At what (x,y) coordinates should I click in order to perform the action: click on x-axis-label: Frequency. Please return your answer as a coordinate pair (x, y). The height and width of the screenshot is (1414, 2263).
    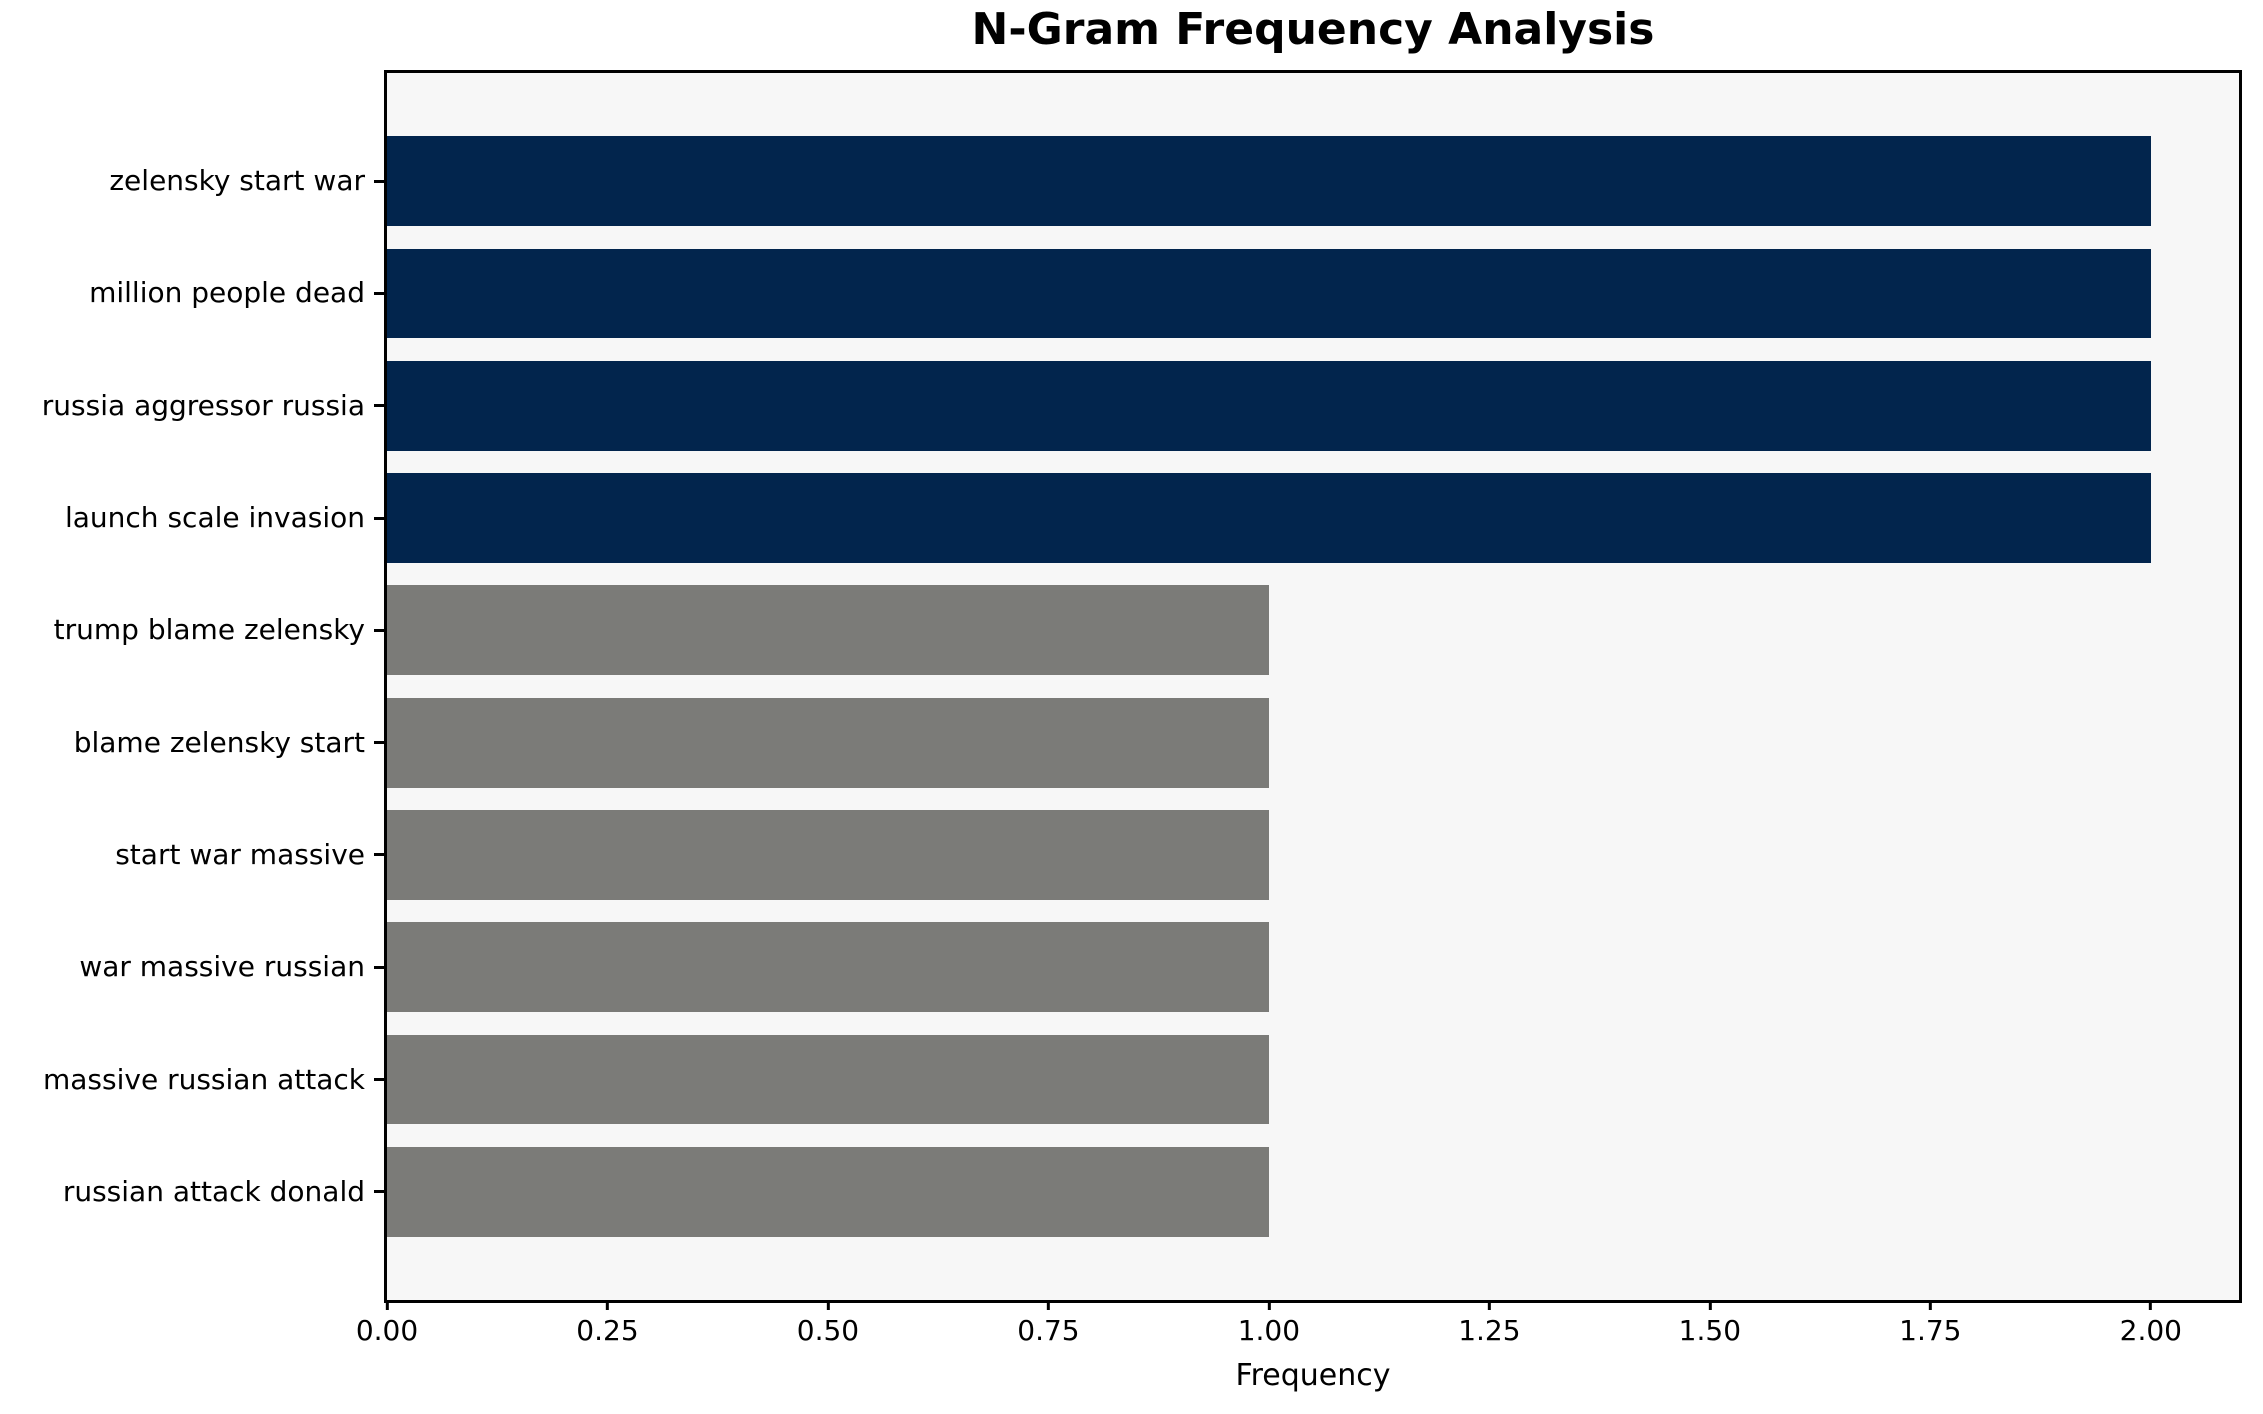
    Looking at the image, I should click on (1313, 1375).